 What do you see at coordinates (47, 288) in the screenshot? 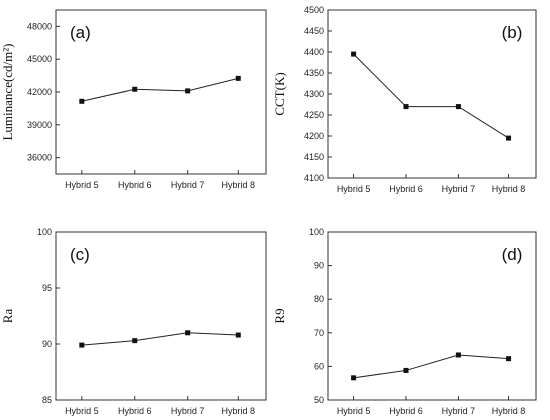
I see `y-tick-label: 95` at bounding box center [47, 288].